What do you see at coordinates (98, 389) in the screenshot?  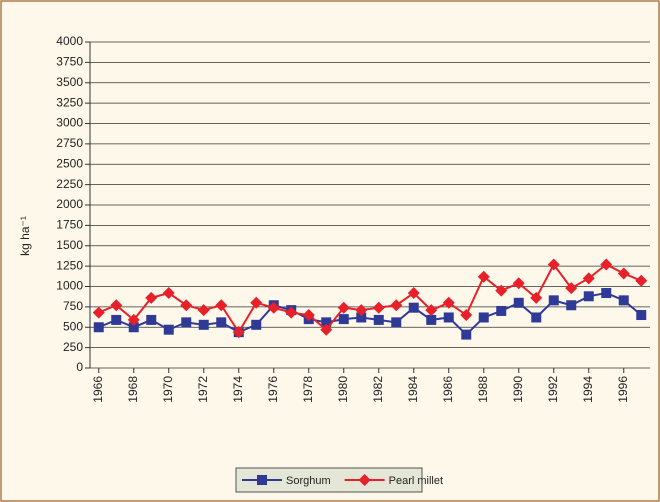 I see `x-tick-label: 1966` at bounding box center [98, 389].